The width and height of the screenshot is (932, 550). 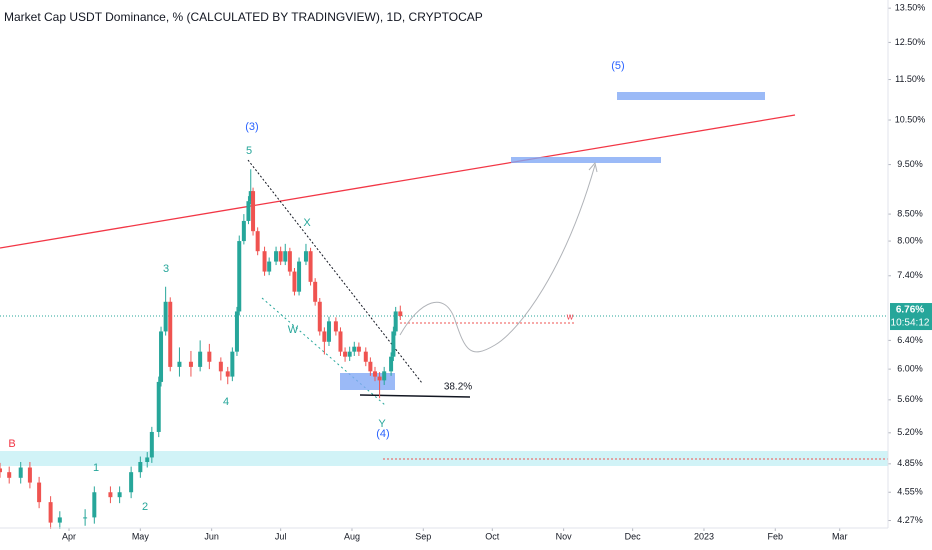 I want to click on x-tick-label: 2023, so click(x=704, y=536).